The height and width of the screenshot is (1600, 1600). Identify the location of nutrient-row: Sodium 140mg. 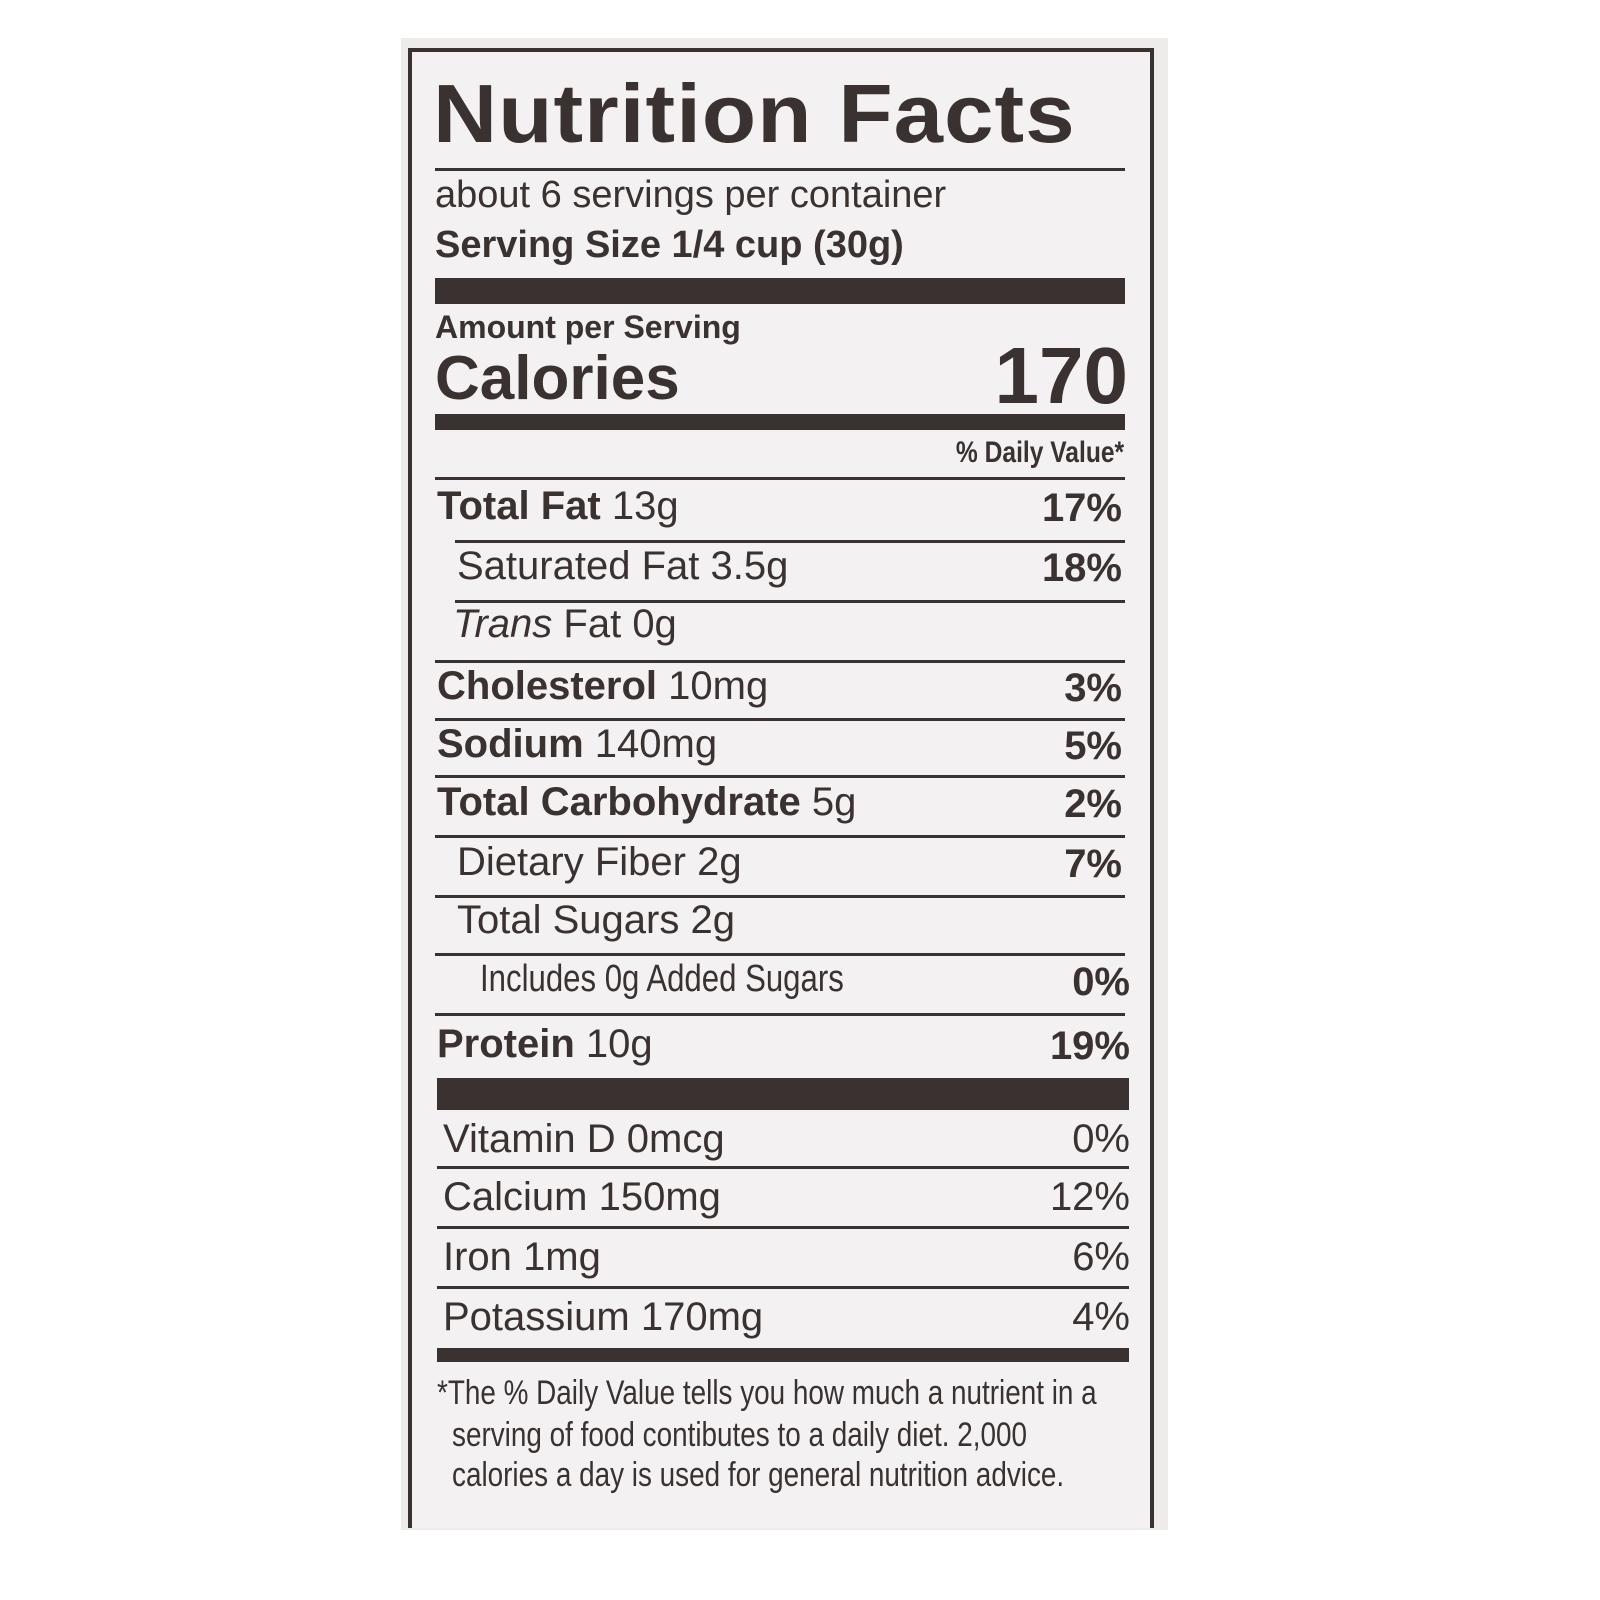
(577, 744).